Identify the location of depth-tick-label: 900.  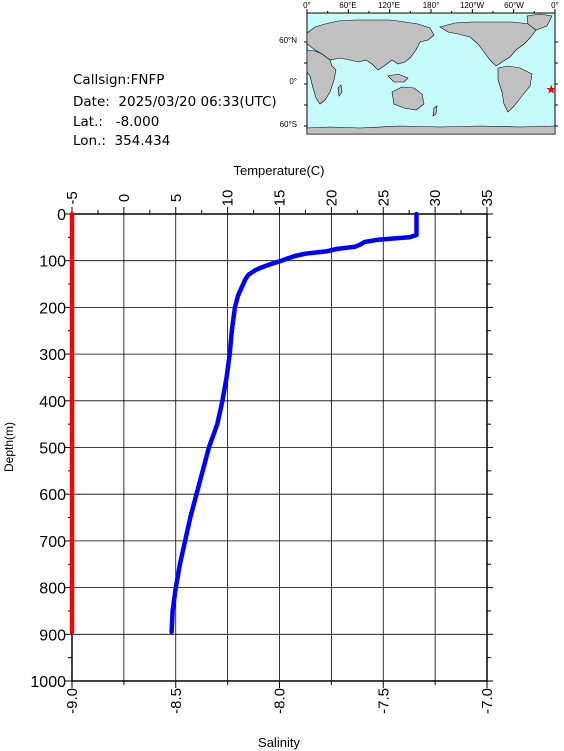
(52, 635).